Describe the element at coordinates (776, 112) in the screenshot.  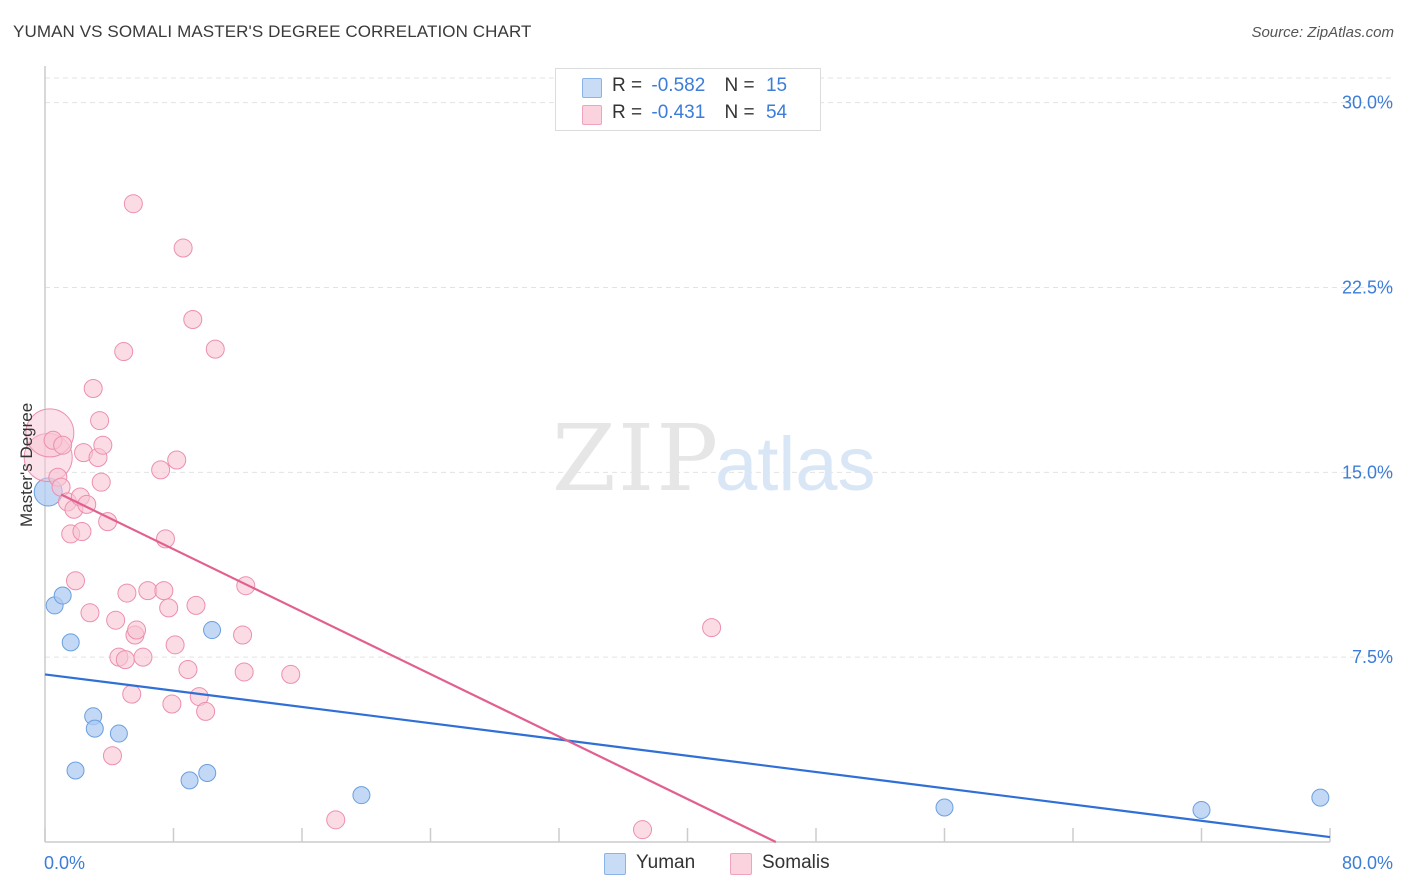
I see `legend-n-value: 54` at that location.